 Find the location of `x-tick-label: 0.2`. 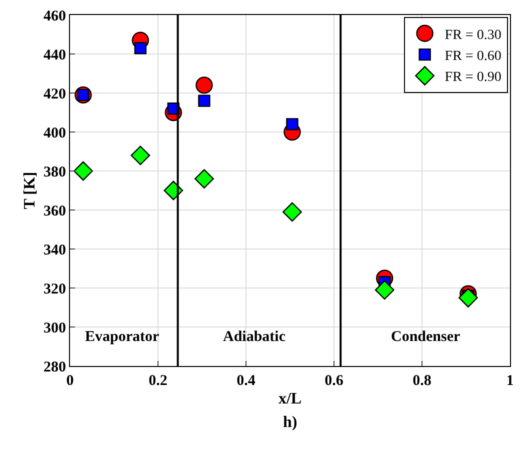

x-tick-label: 0.2 is located at coordinates (158, 381).